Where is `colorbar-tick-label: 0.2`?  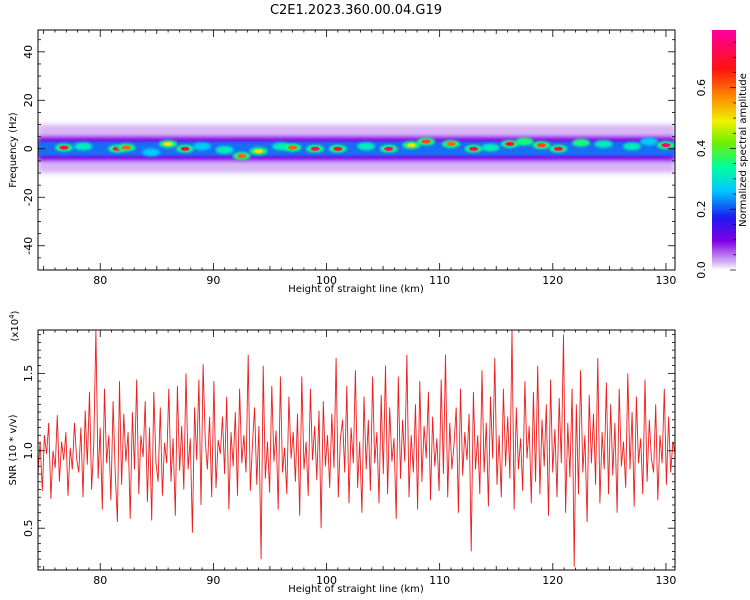
colorbar-tick-label: 0.2 is located at coordinates (701, 209).